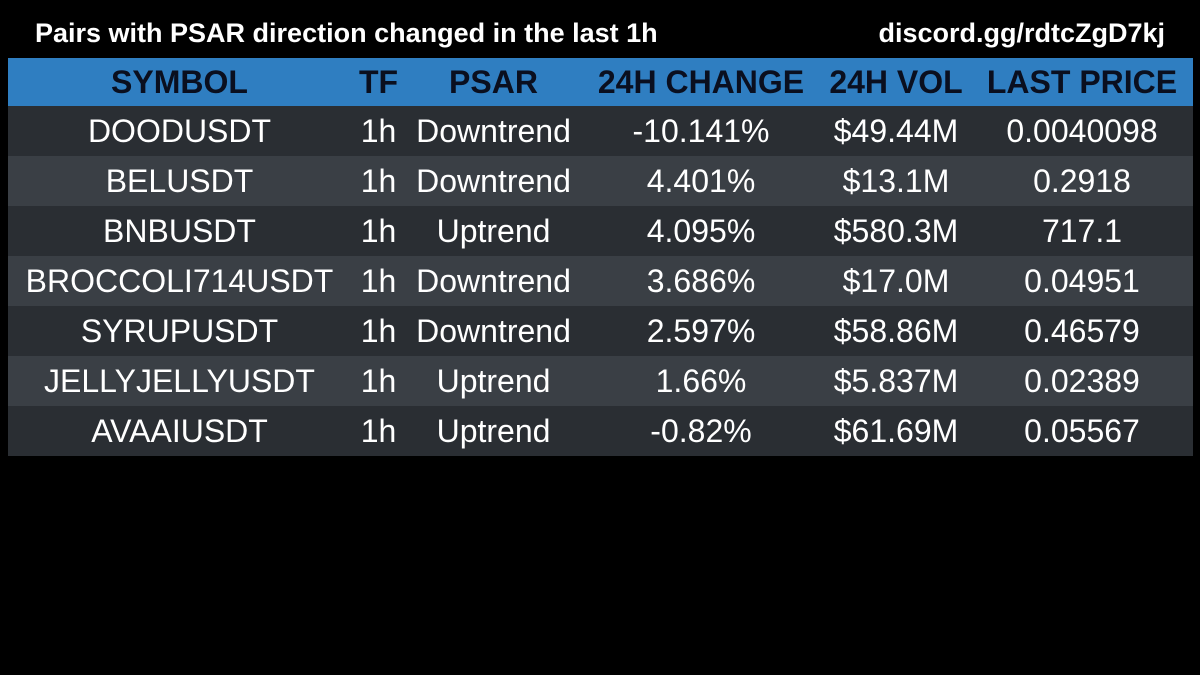  What do you see at coordinates (896, 231) in the screenshot?
I see `cell-24h-vol: $580.3M` at bounding box center [896, 231].